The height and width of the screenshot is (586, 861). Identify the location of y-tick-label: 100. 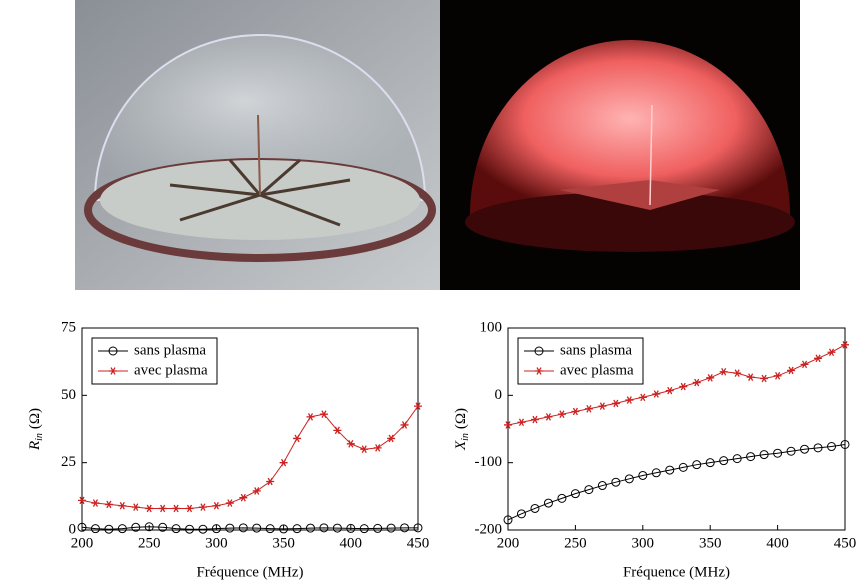
(491, 327).